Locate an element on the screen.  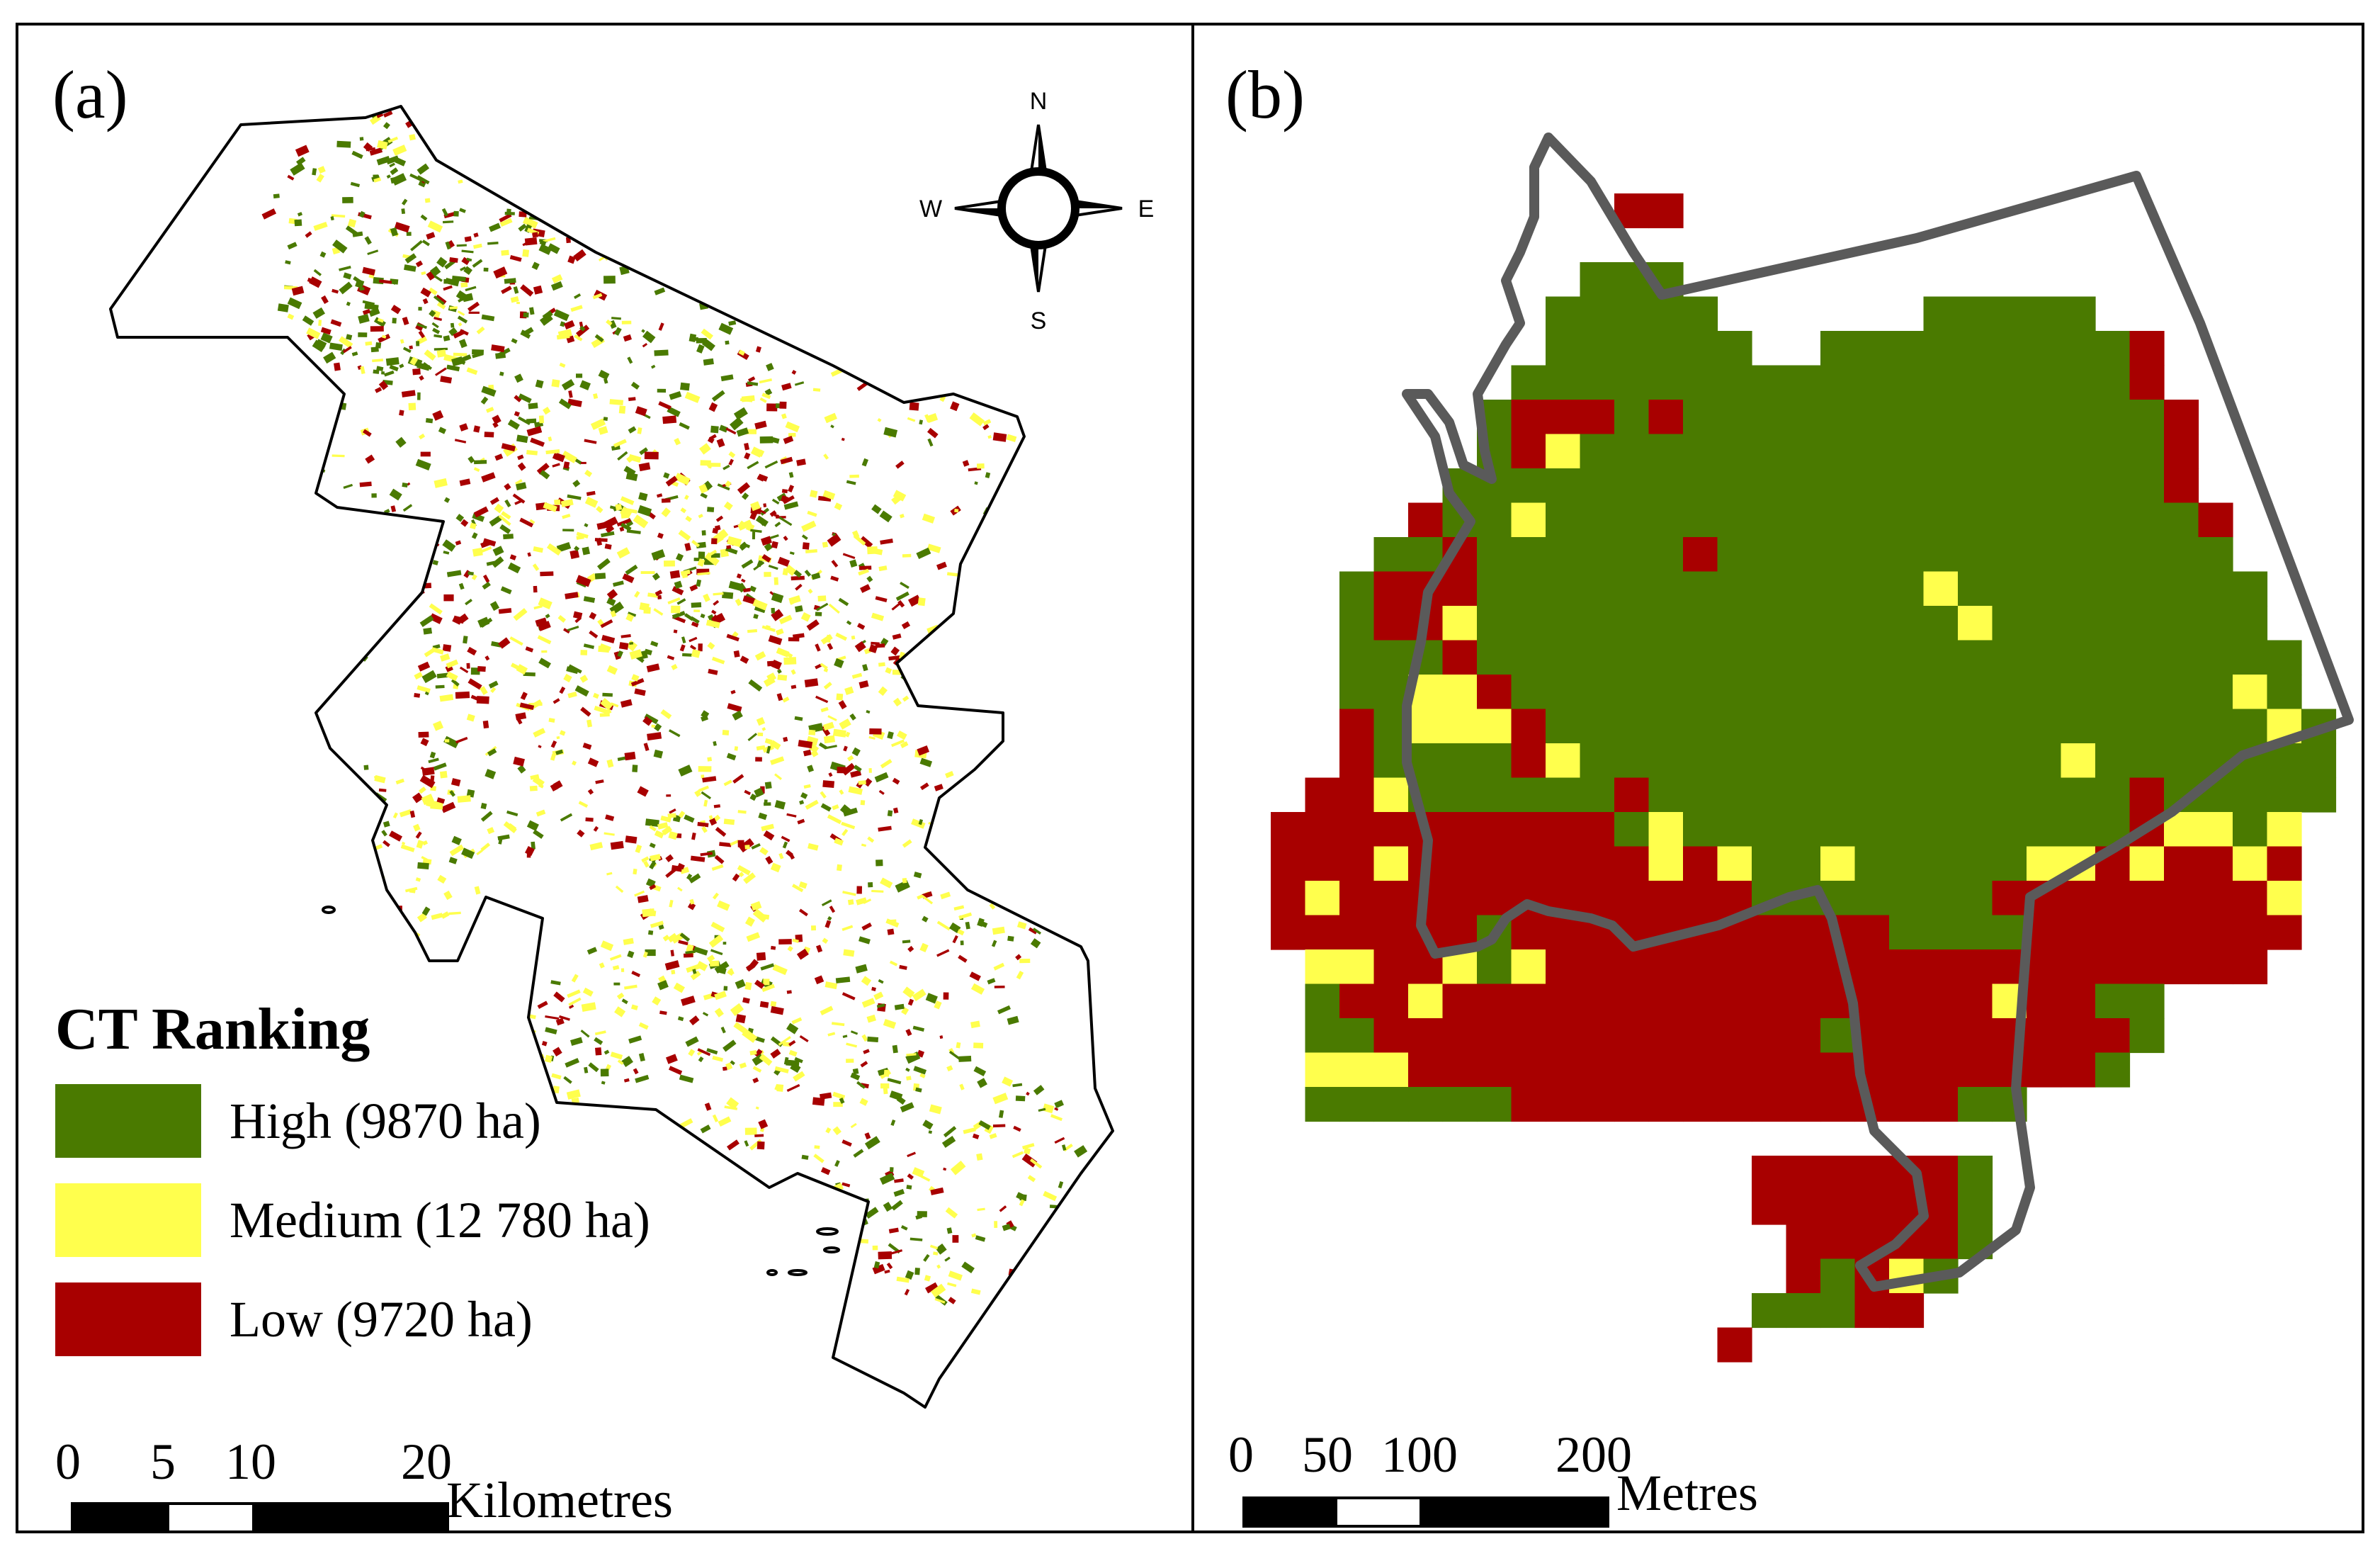
scale-tick-a-20: 20 is located at coordinates (426, 1461).